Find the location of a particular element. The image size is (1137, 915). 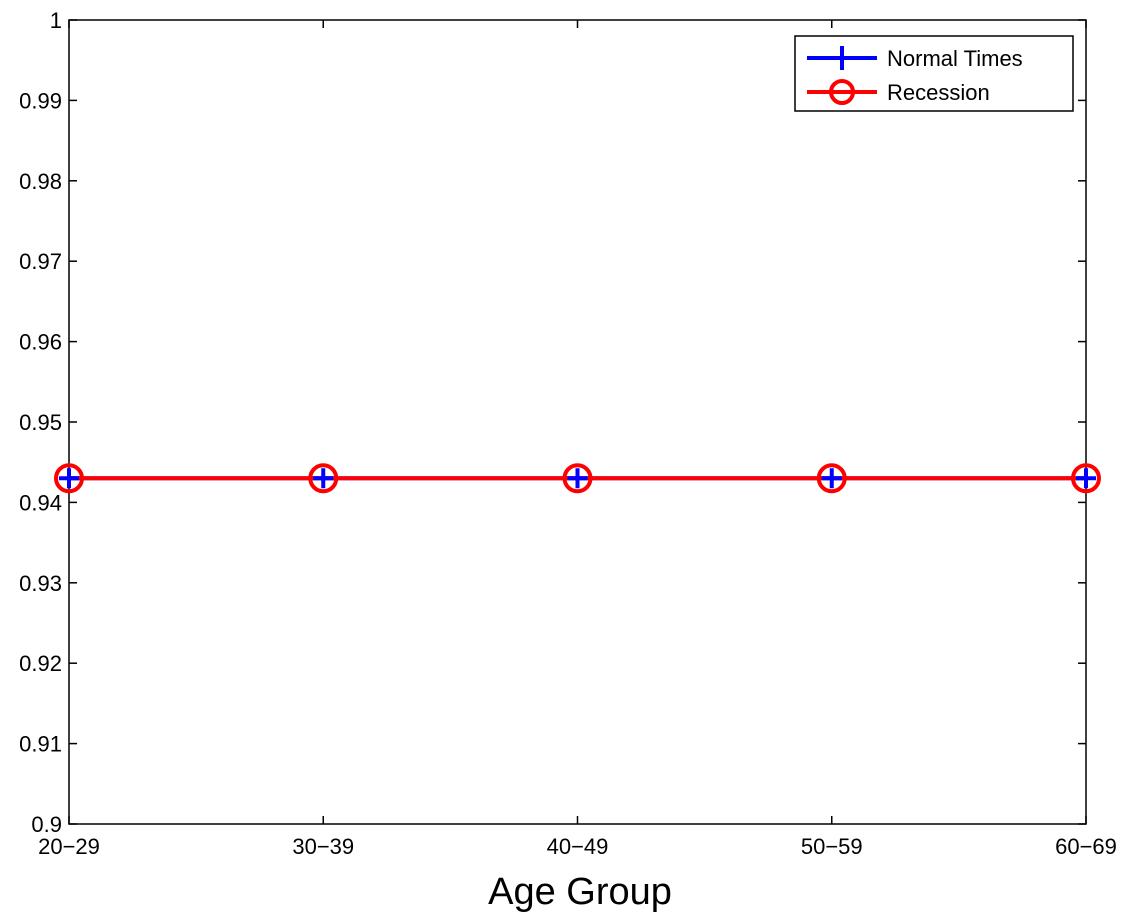

x-tick-label: 40−49 is located at coordinates (578, 846).